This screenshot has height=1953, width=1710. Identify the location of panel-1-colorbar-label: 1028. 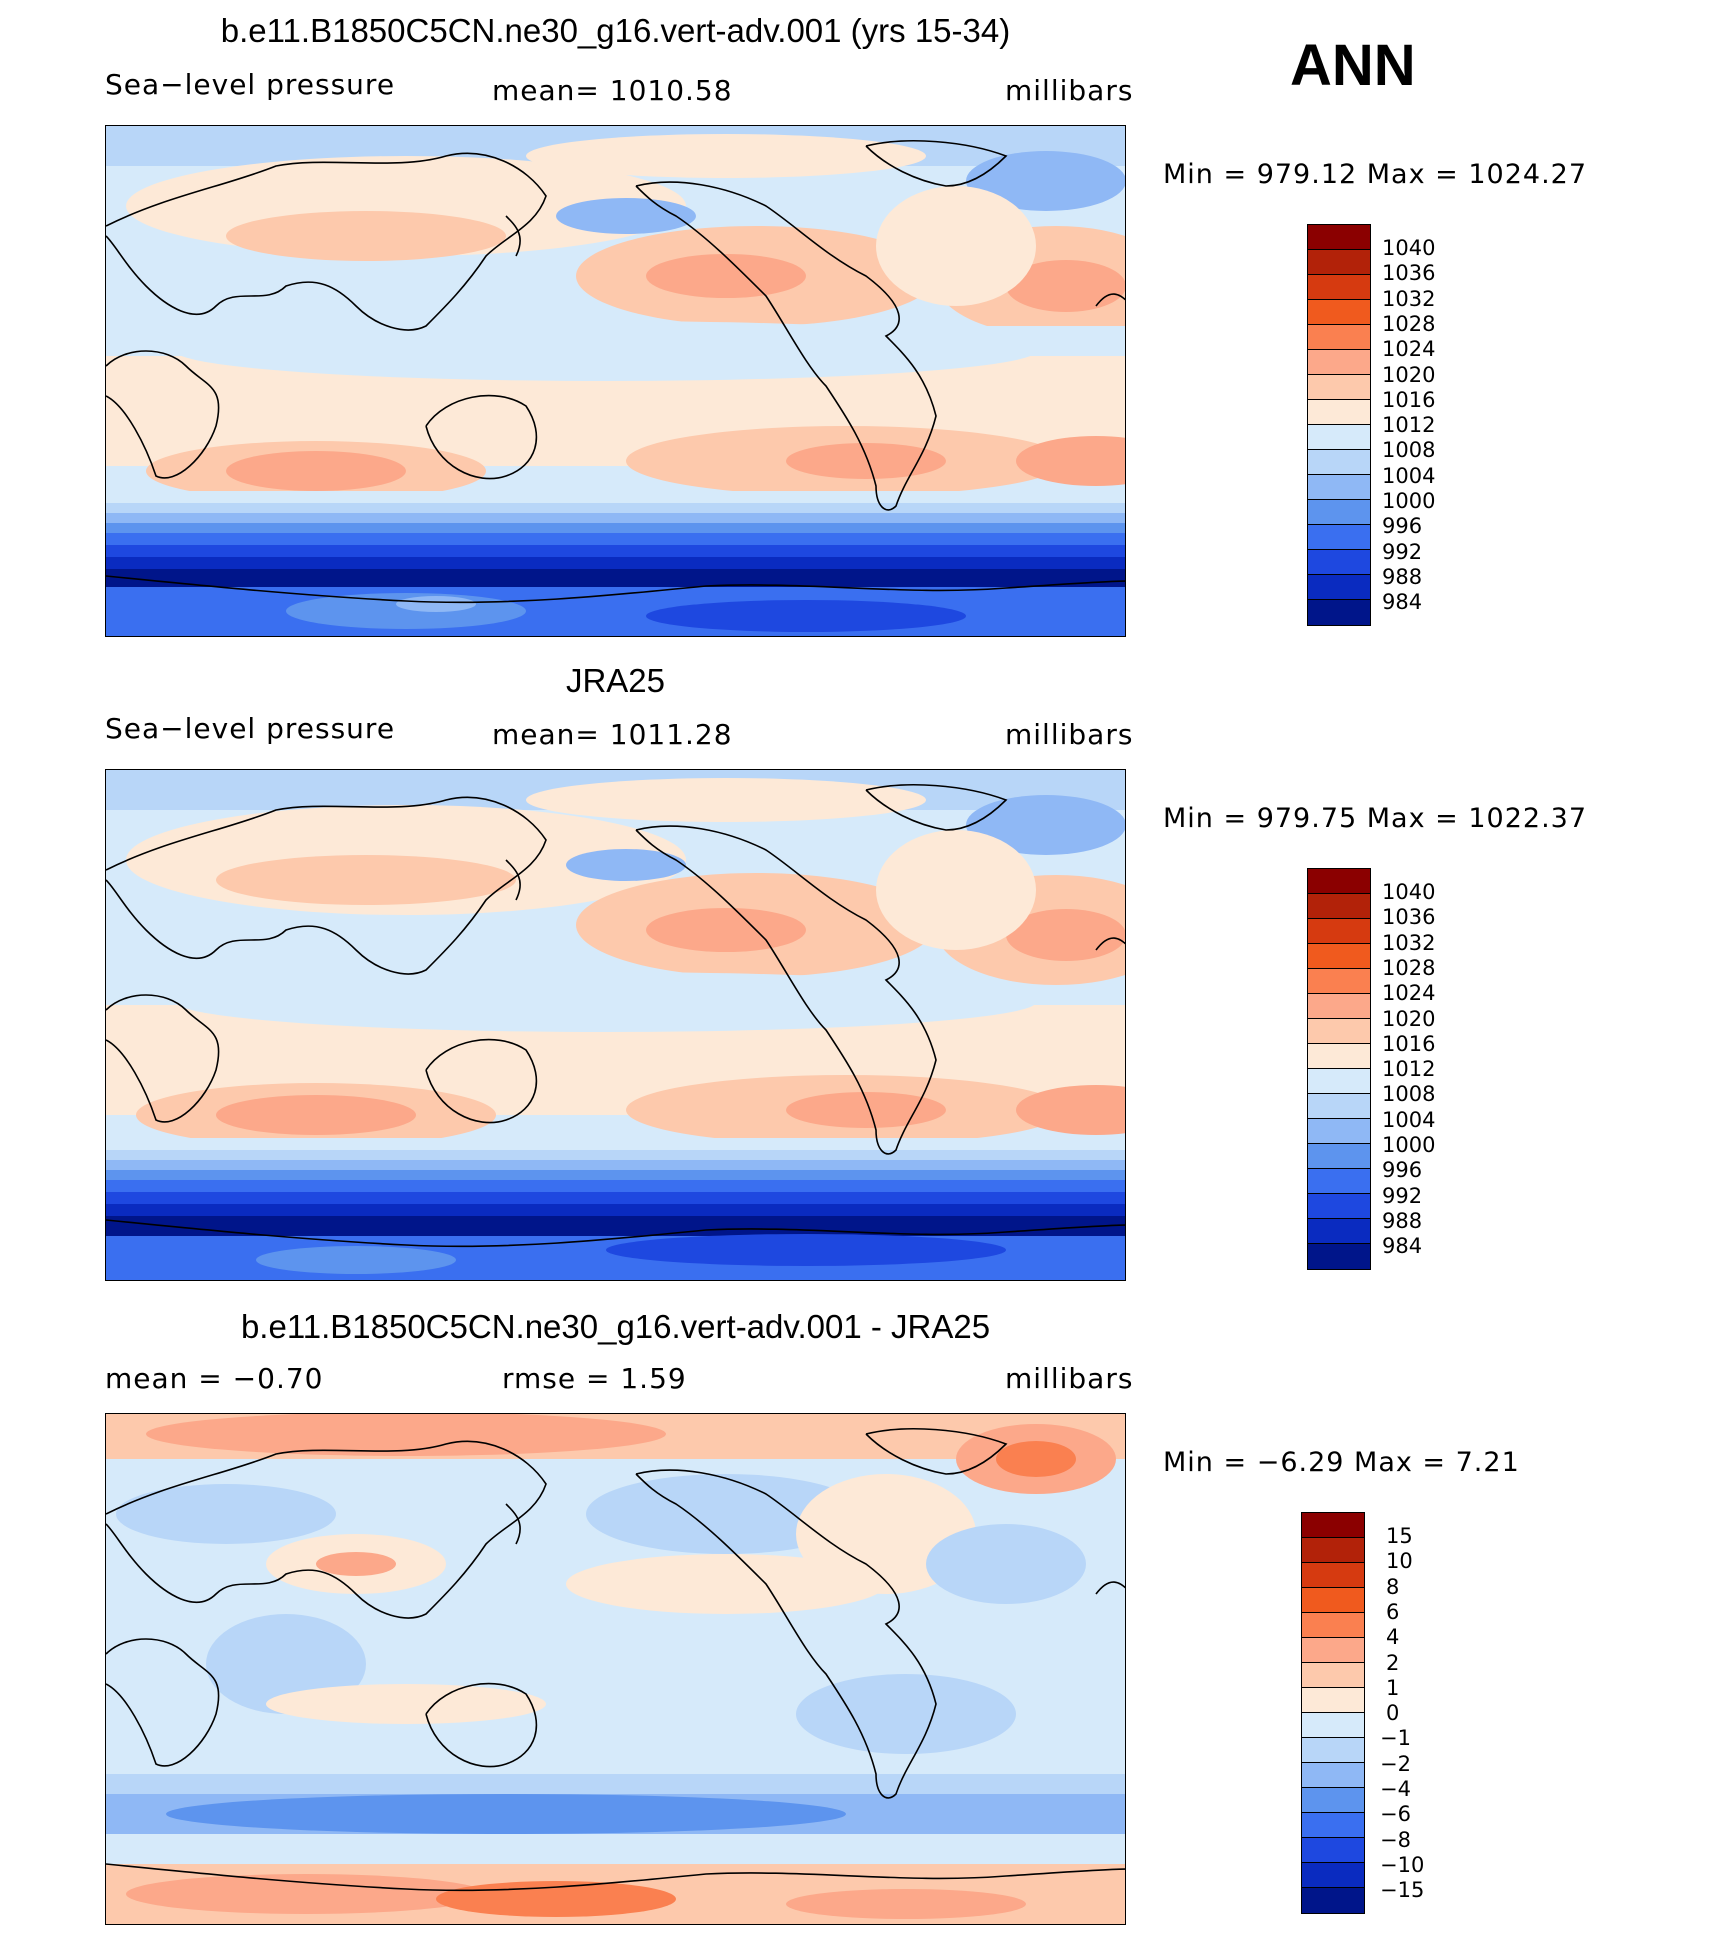
(1409, 323).